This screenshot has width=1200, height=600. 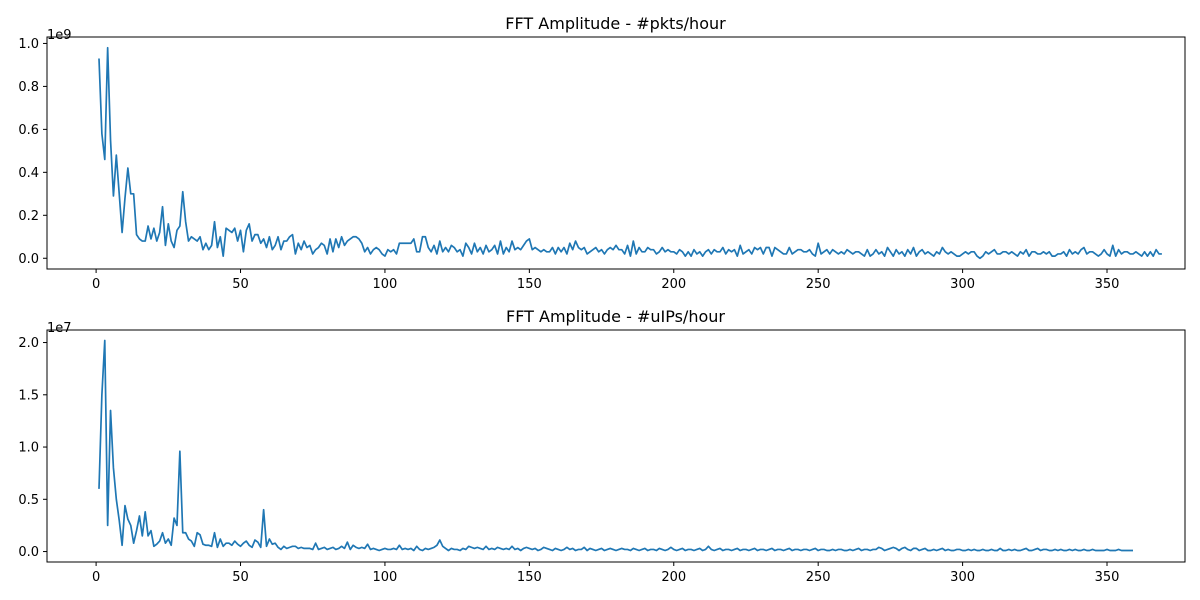 I want to click on chart-title: FFT Amplitude - #uIPs/hour, so click(x=615, y=316).